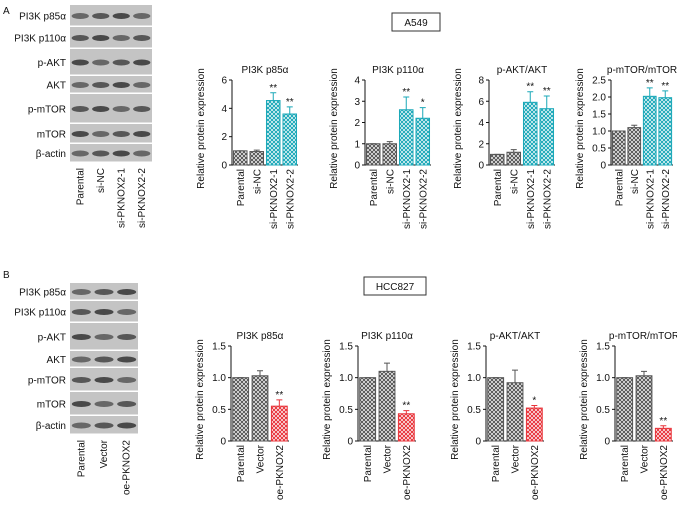 This screenshot has width=677, height=516. I want to click on cell-line: HCC827, so click(395, 287).